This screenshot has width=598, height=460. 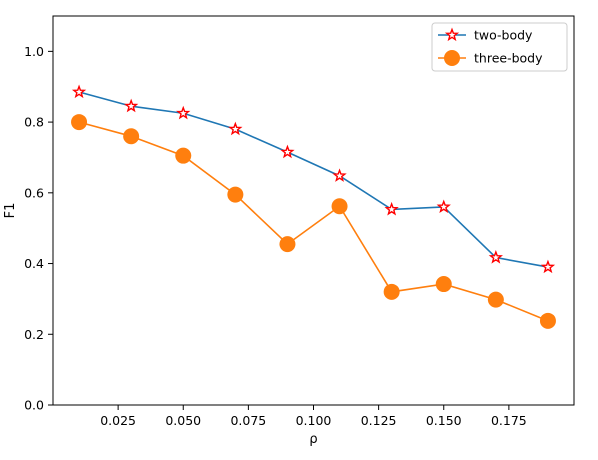 I want to click on legend-label: two-body, so click(x=503, y=35).